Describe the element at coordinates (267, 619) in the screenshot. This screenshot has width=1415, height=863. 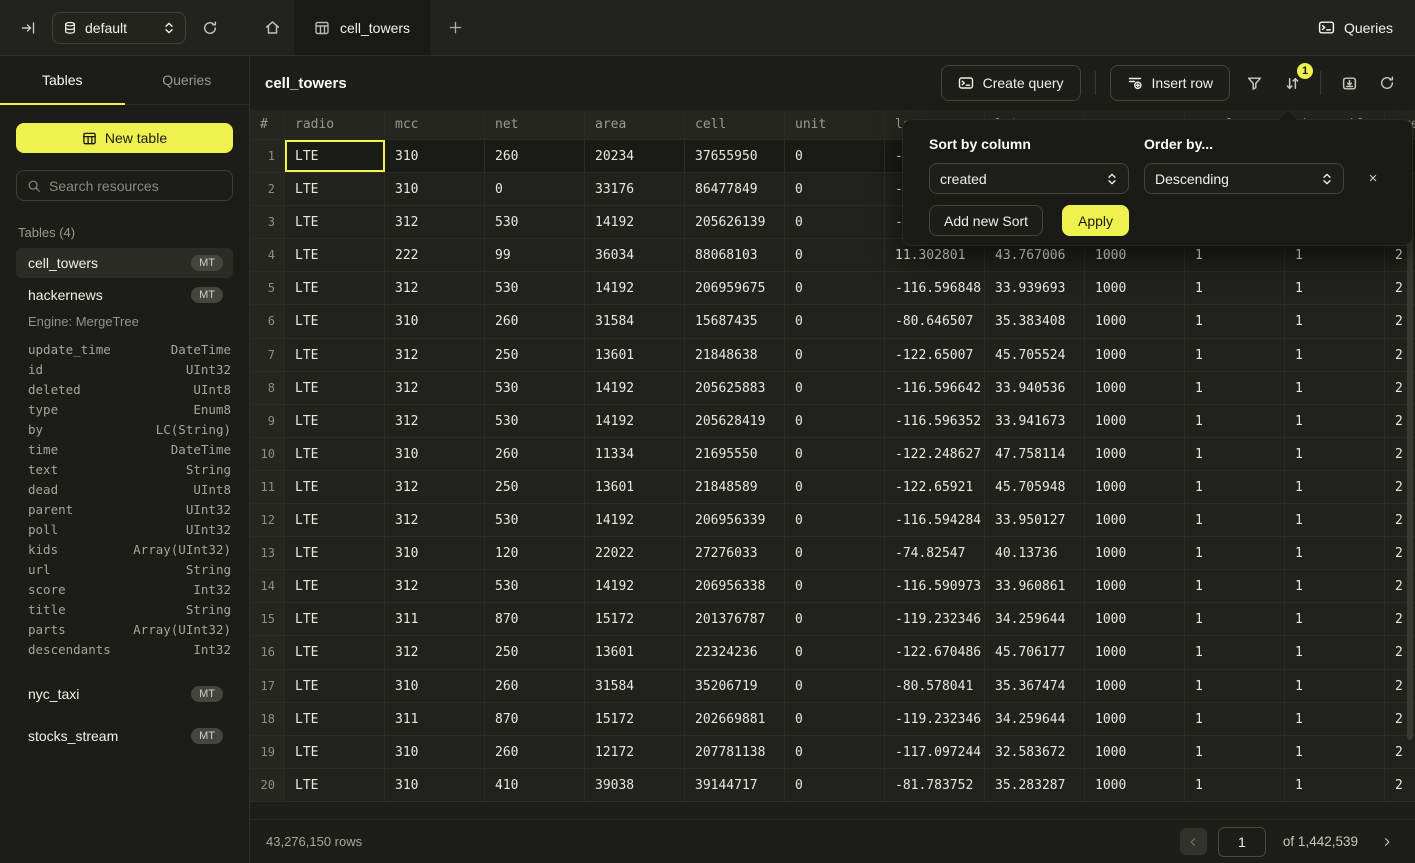
I see `row-number-cell: 15` at that location.